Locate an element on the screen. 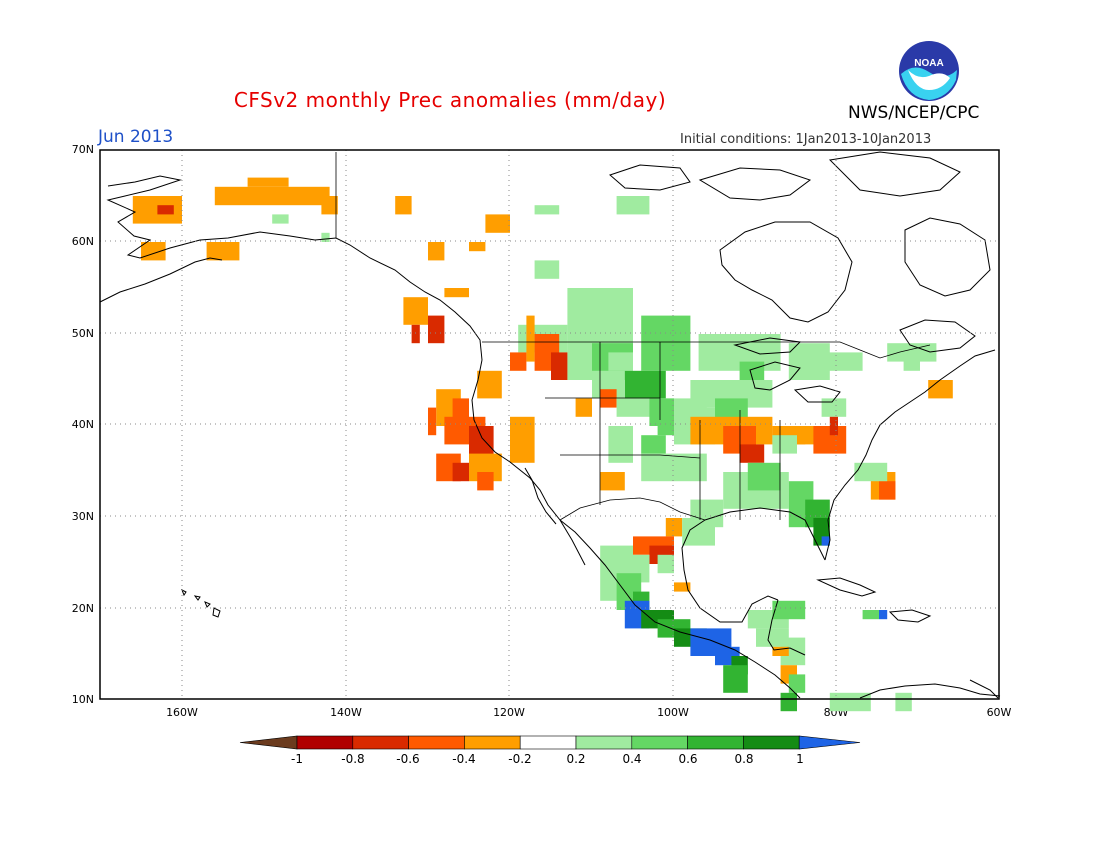 This screenshot has height=850, width=1100. lat-label: 60N is located at coordinates (82, 241).